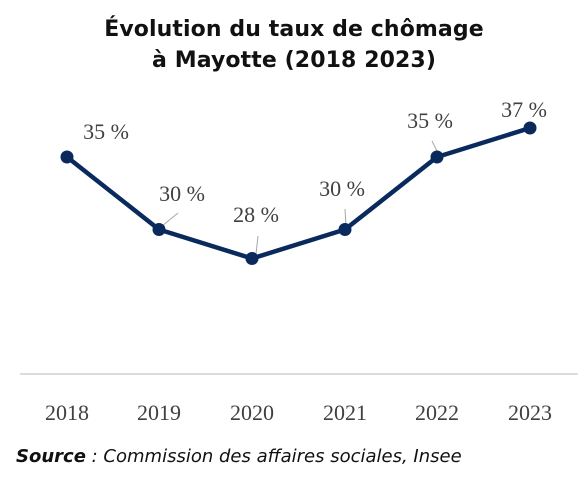 The width and height of the screenshot is (588, 488). What do you see at coordinates (51, 456) in the screenshot?
I see `source-label: Source` at bounding box center [51, 456].